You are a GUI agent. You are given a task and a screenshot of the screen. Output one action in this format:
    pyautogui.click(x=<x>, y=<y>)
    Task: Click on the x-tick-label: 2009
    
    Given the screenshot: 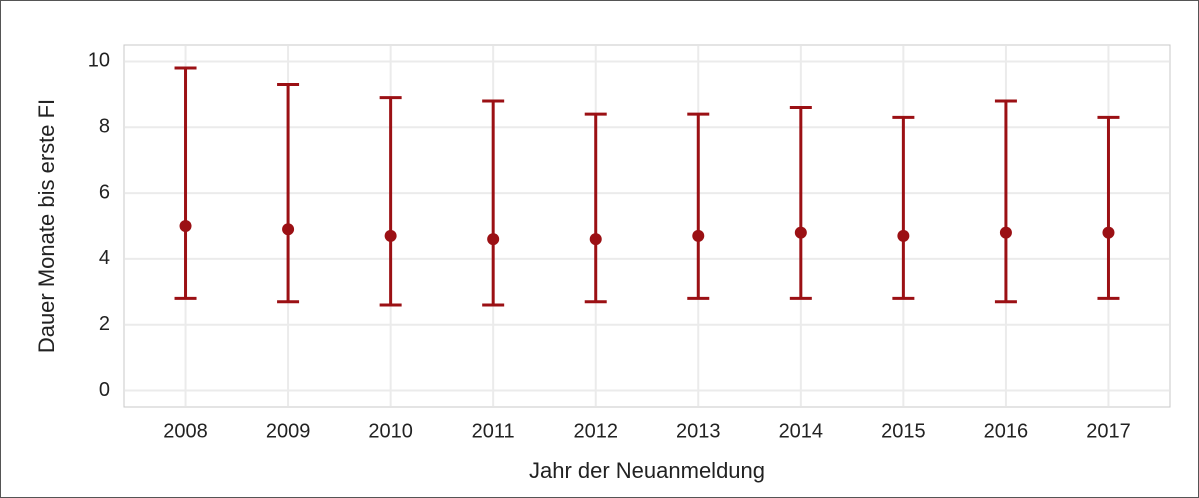 What is the action you would take?
    pyautogui.click(x=288, y=431)
    